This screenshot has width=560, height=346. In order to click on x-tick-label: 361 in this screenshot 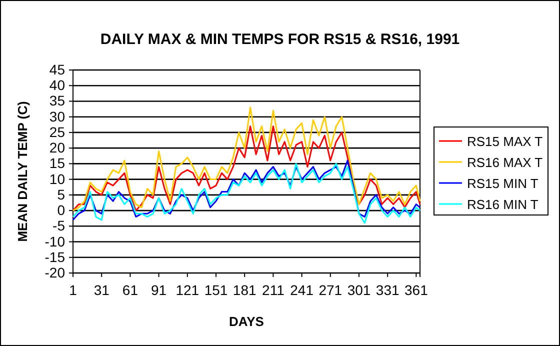, I will do `click(416, 290)`.